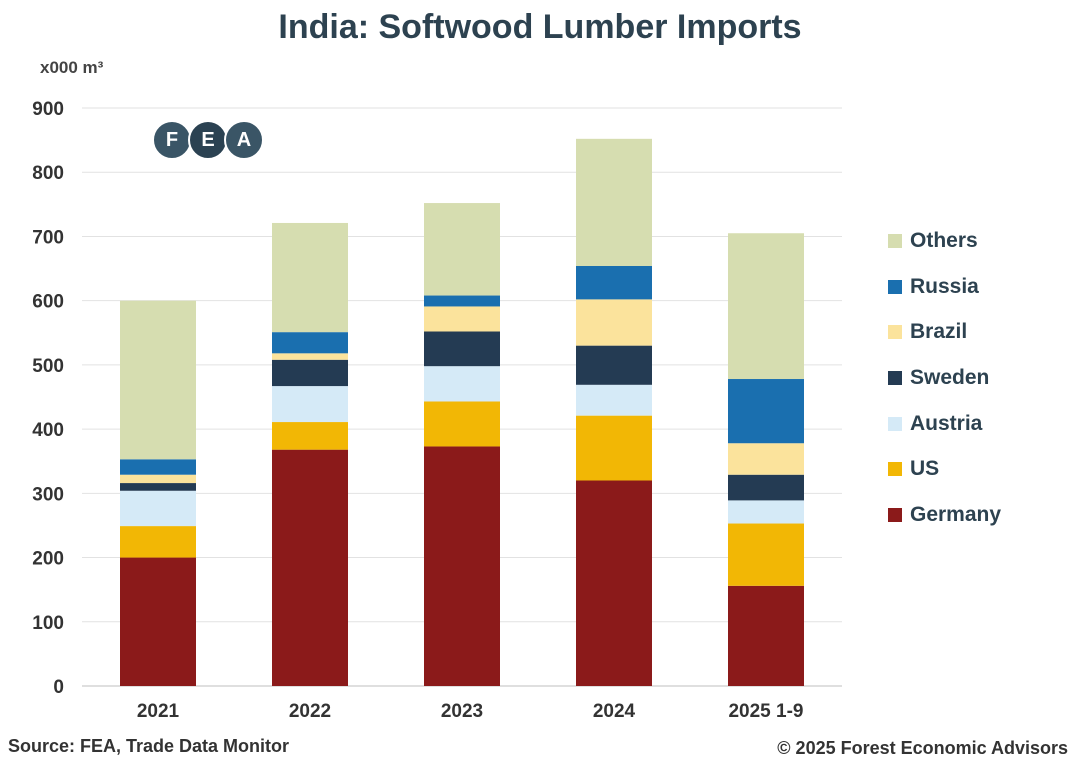 Image resolution: width=1080 pixels, height=763 pixels. What do you see at coordinates (58, 687) in the screenshot?
I see `y-tick-label: 0` at bounding box center [58, 687].